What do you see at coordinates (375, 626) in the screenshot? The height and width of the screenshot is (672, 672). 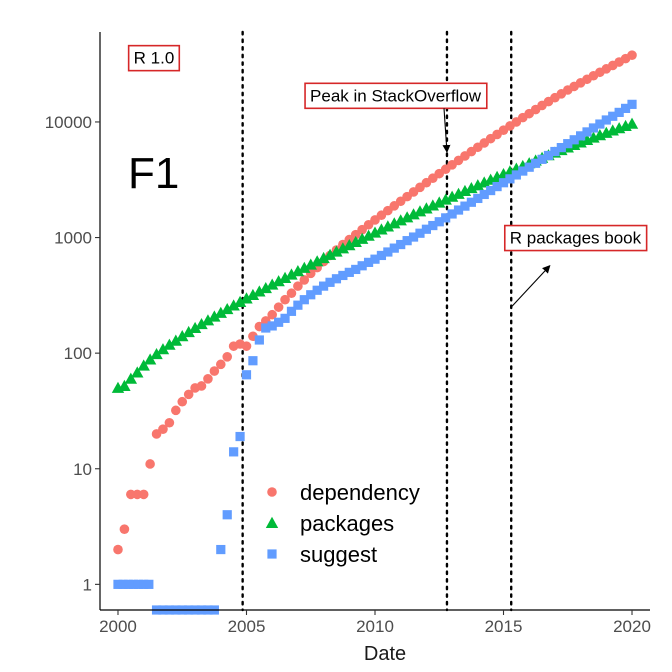 I see `x-tick-label: 2010` at bounding box center [375, 626].